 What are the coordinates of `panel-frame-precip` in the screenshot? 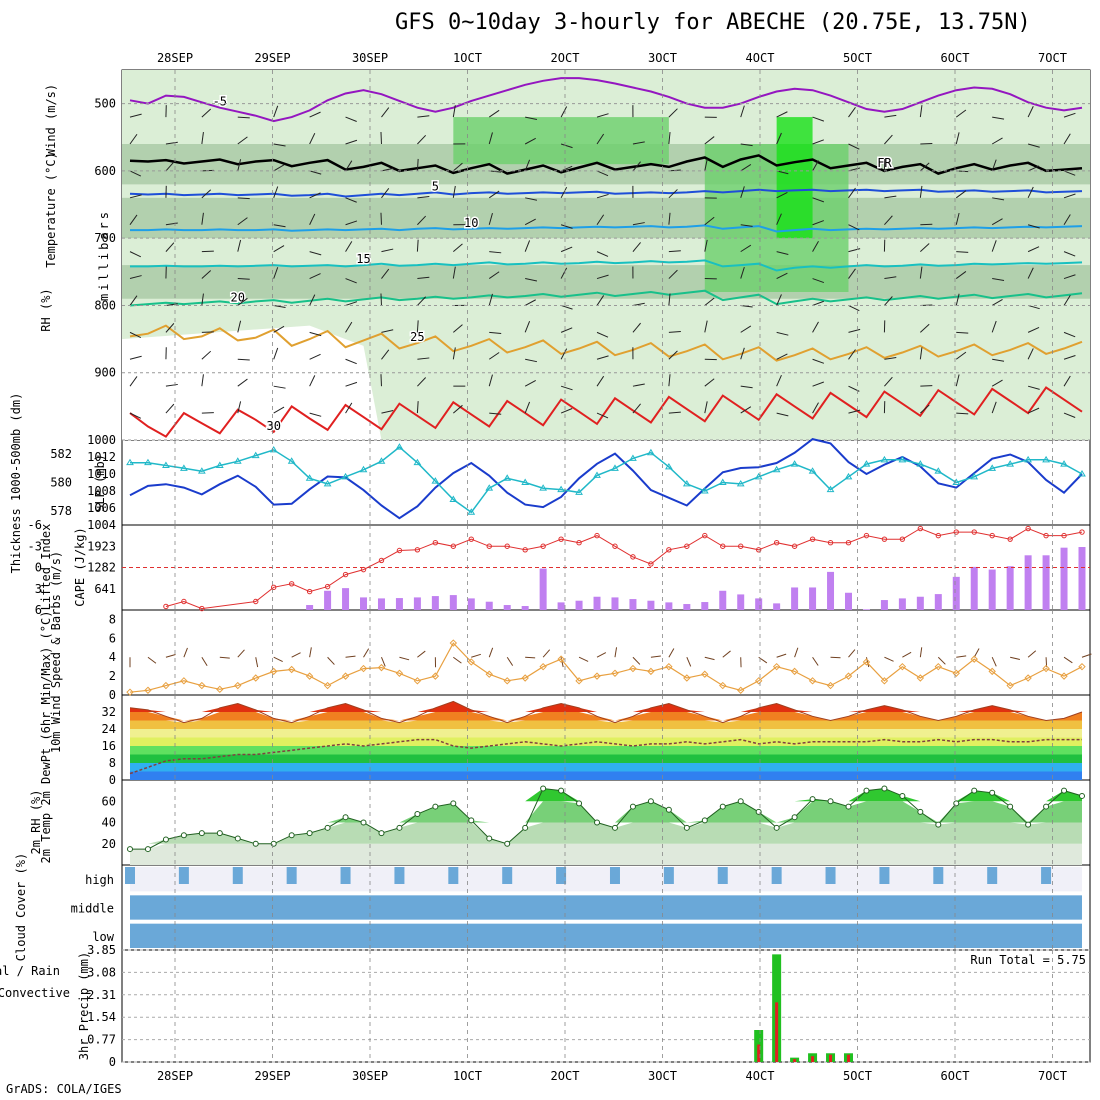 It's located at (606, 1006).